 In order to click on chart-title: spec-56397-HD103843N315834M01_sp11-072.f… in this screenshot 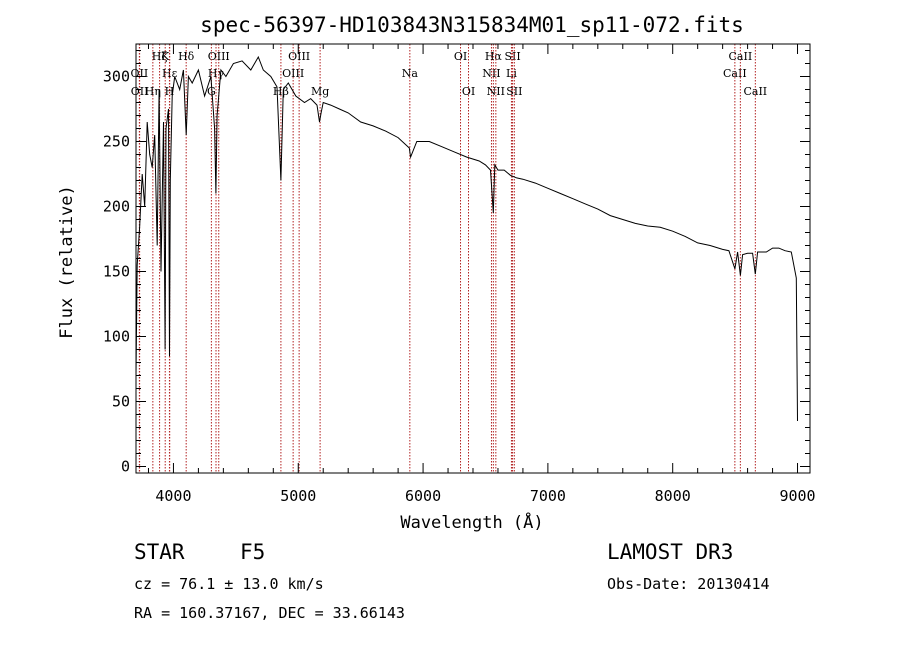, I will do `click(472, 25)`.